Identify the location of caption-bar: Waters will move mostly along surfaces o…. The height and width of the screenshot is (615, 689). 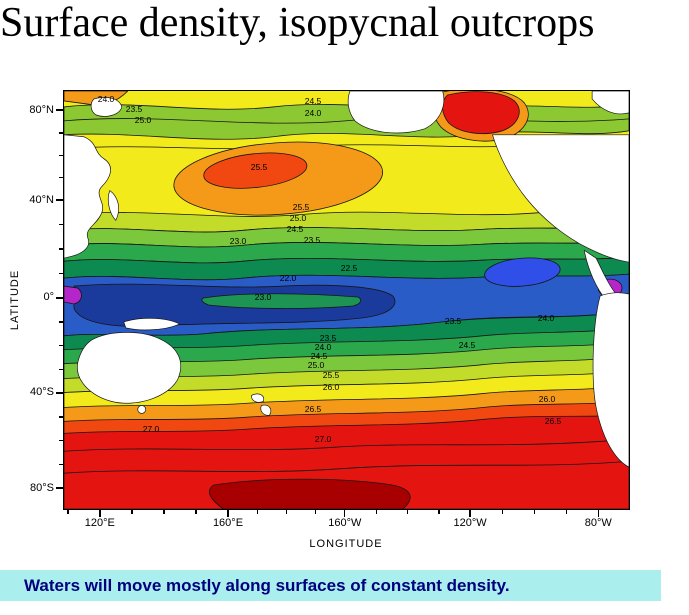
(330, 585).